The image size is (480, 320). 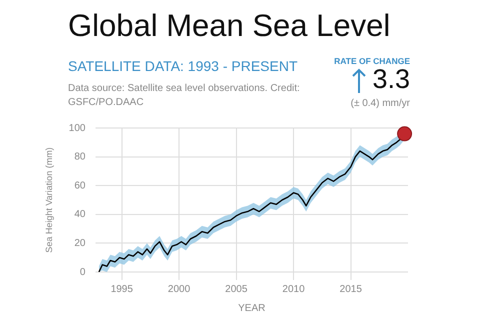 I want to click on x-tick-label: 1995, so click(x=122, y=289).